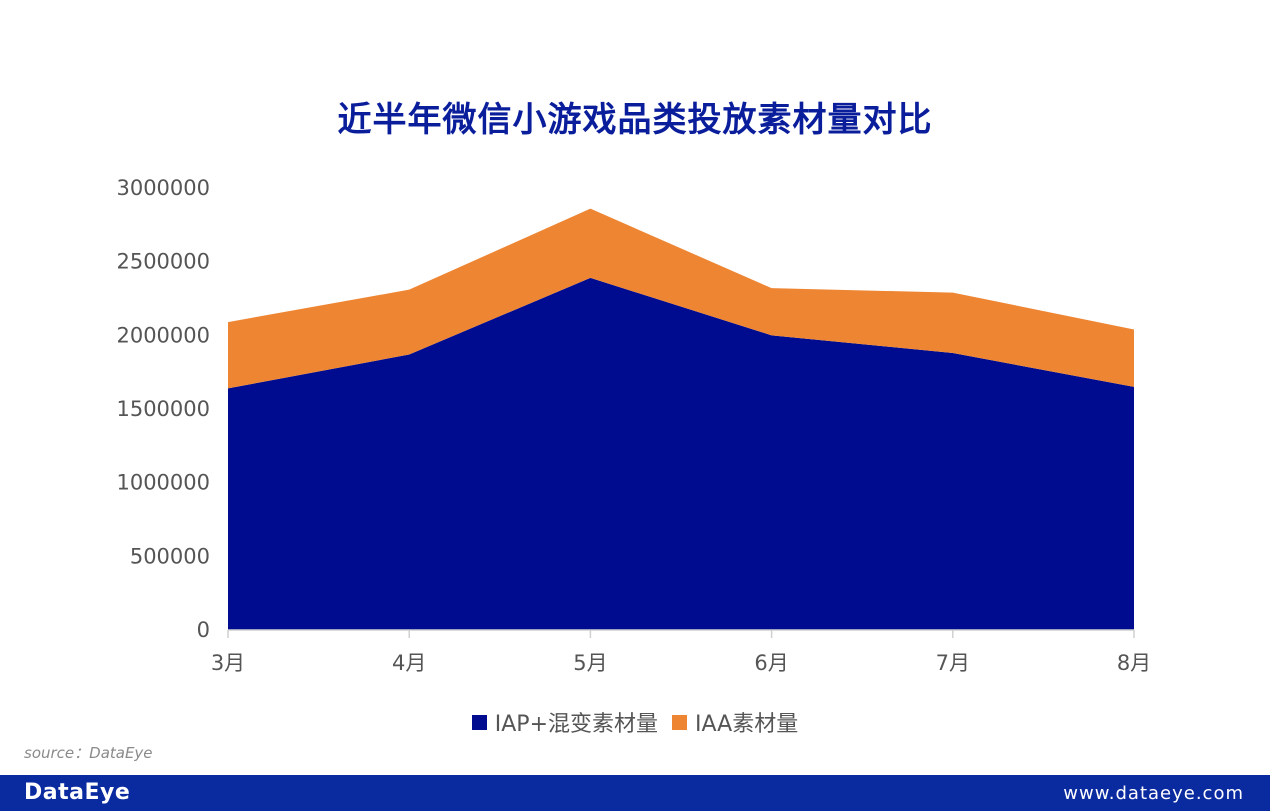 The width and height of the screenshot is (1270, 811). Describe the element at coordinates (479, 722) in the screenshot. I see `legend-swatch-iap` at that location.